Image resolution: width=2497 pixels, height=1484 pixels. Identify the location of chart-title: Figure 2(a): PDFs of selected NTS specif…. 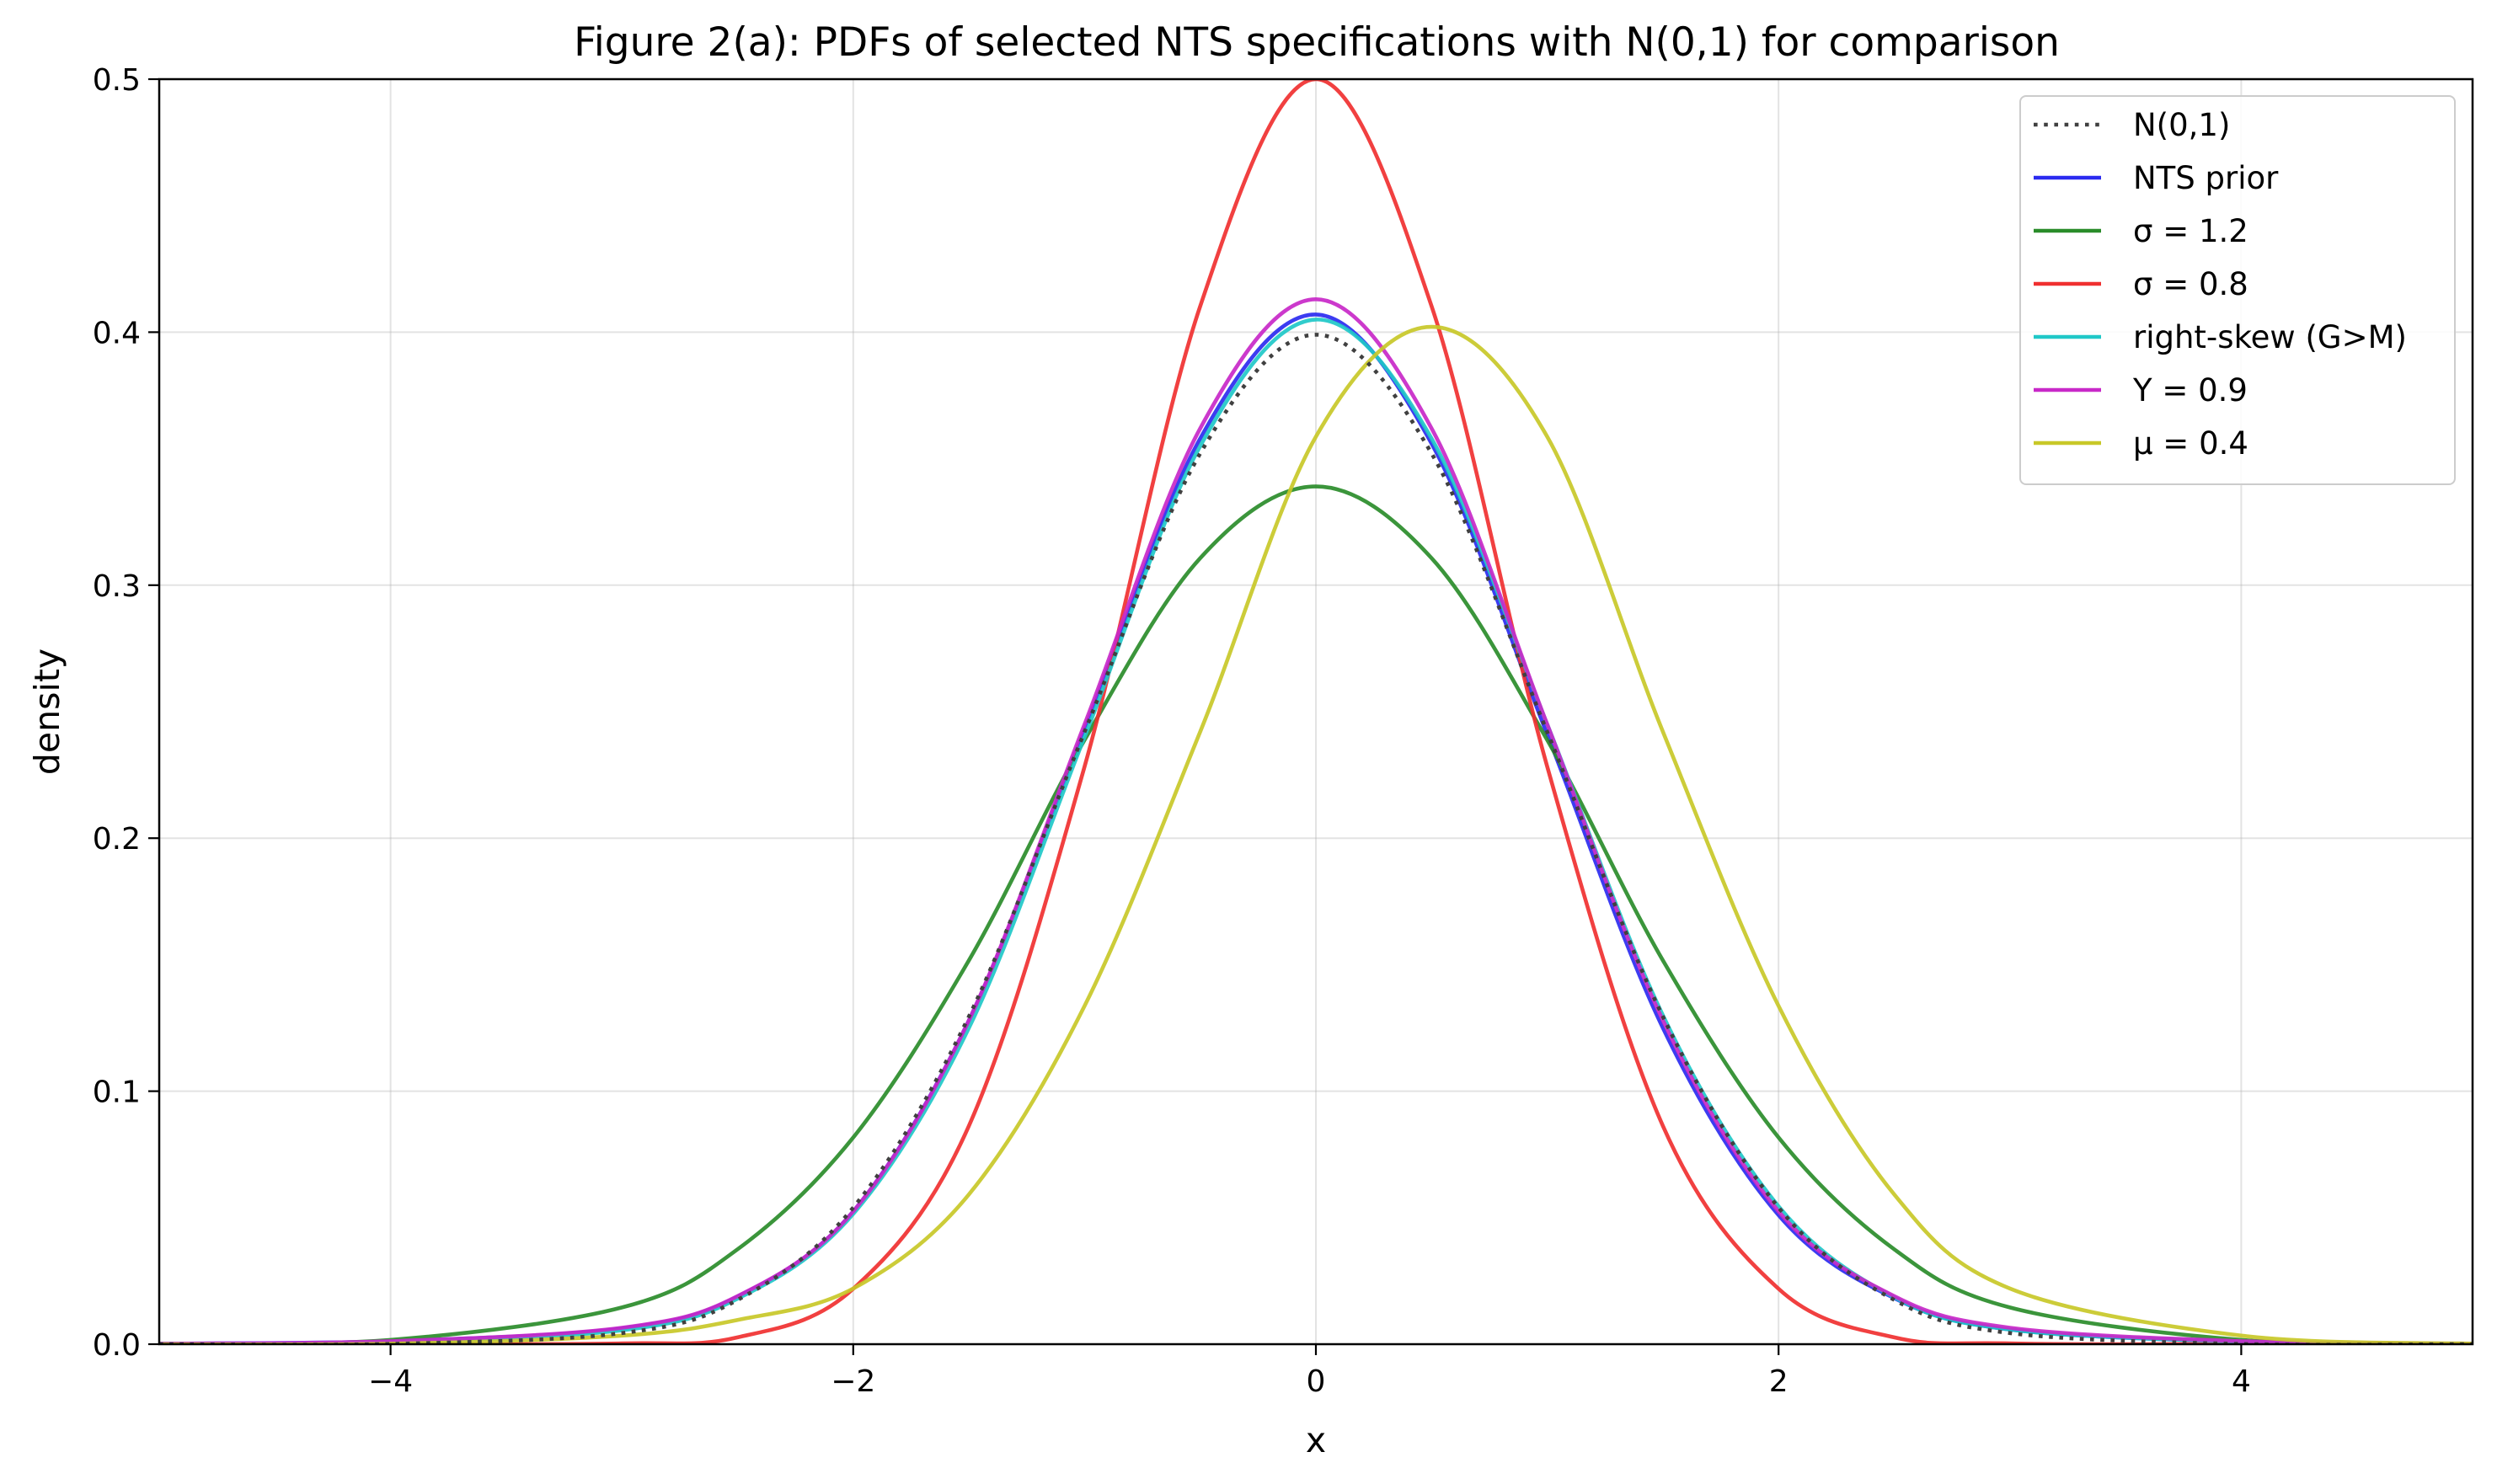
(1317, 43).